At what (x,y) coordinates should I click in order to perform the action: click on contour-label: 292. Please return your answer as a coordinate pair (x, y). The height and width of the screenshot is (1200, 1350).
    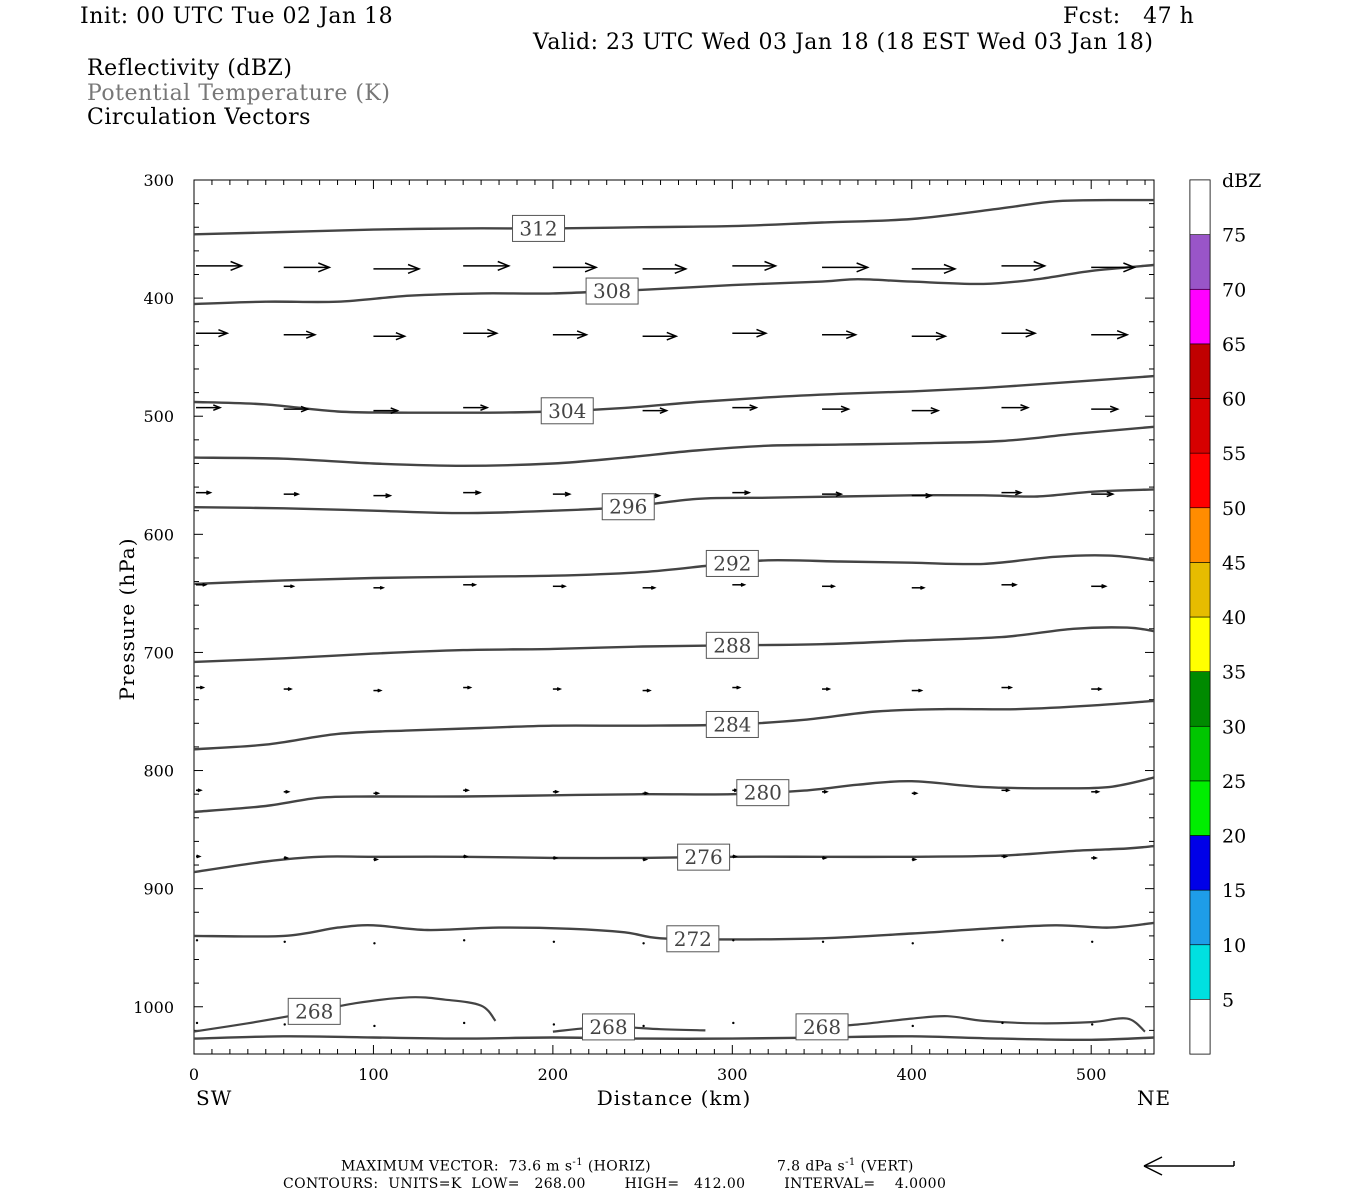
    Looking at the image, I should click on (732, 563).